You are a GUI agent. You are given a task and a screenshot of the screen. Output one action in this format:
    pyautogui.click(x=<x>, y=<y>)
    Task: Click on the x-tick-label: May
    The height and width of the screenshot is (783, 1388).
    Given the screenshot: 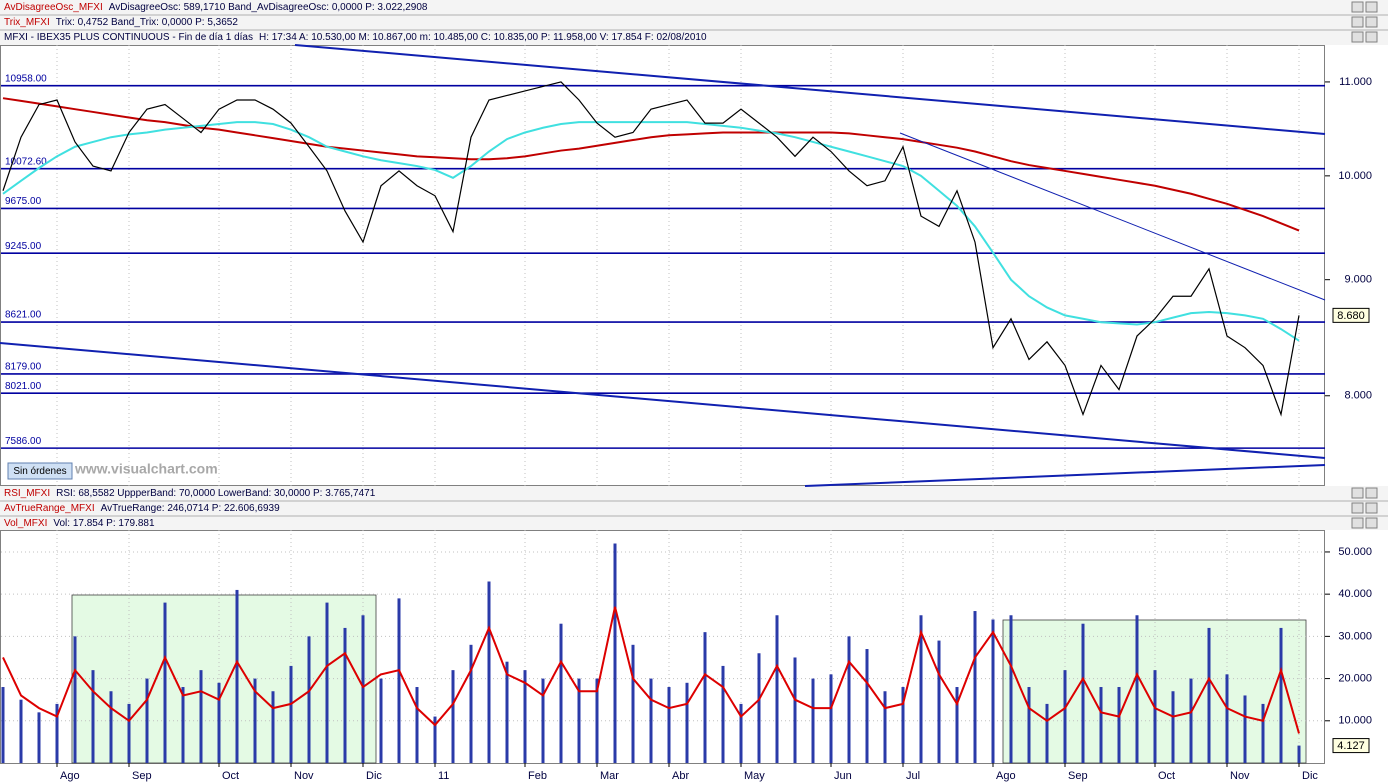 What is the action you would take?
    pyautogui.click(x=754, y=776)
    